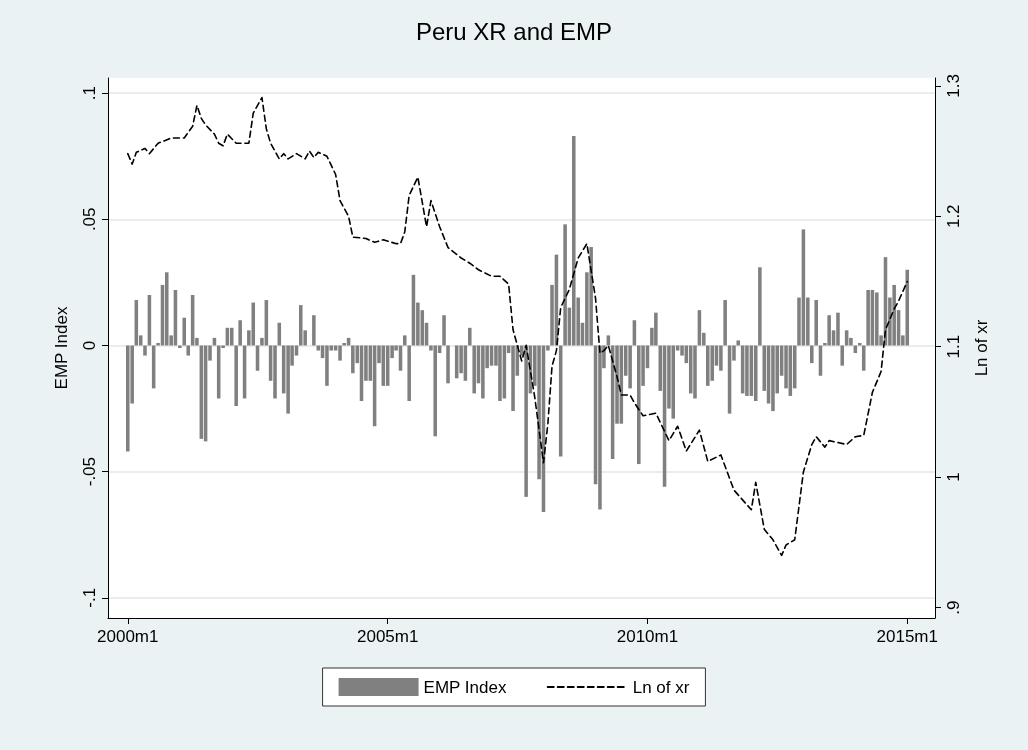 The image size is (1028, 750). Describe the element at coordinates (953, 346) in the screenshot. I see `y2-tick-label: 1.1` at that location.